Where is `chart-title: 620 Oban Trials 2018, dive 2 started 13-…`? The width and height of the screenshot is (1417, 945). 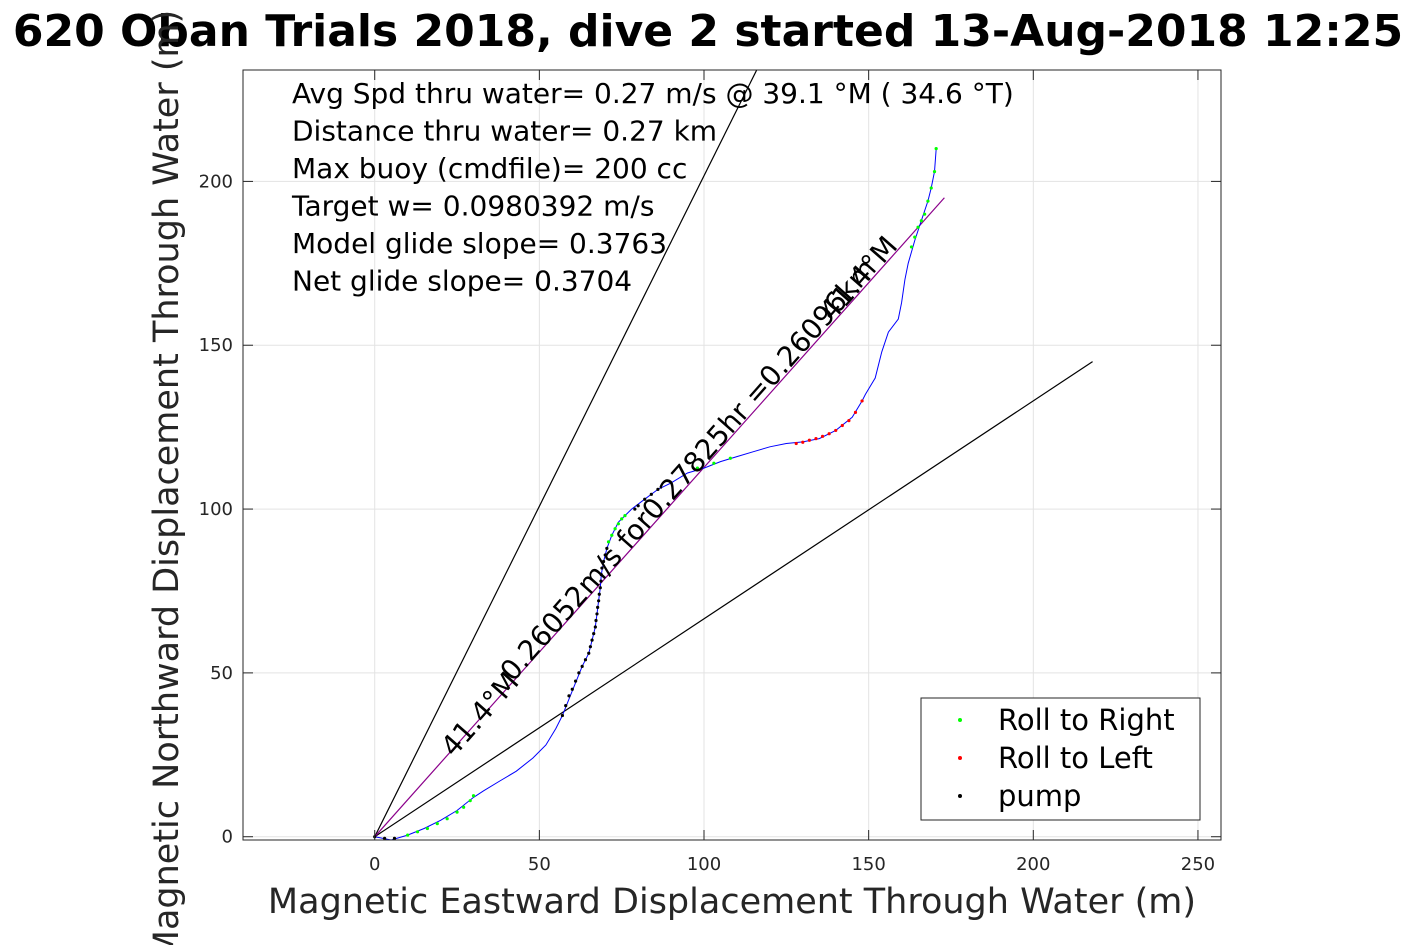
chart-title: 620 Oban Trials 2018, dive 2 started 13-… is located at coordinates (708, 31).